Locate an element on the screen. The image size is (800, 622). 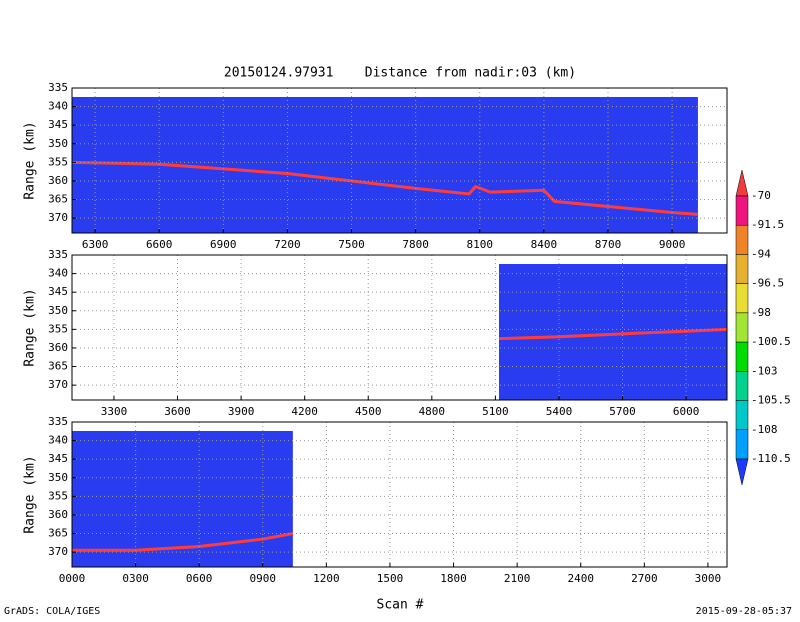
x-tick-label: 9000 is located at coordinates (672, 244).